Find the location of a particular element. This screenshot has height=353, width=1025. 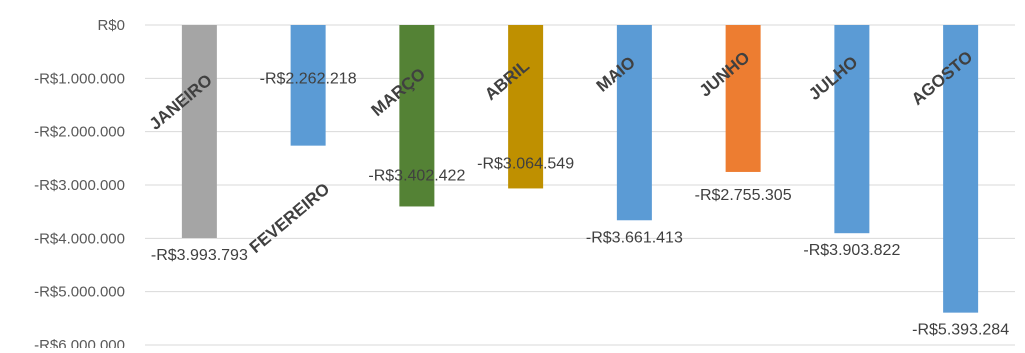

data-label: -R$2.755.305 is located at coordinates (743, 195).